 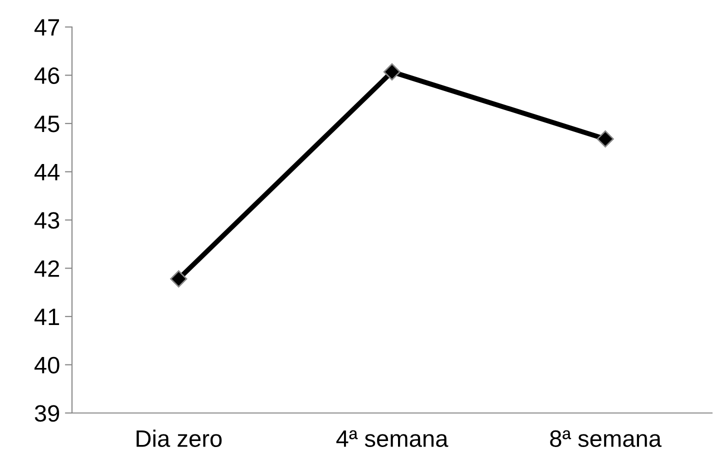 I want to click on y-tick-label: 42, so click(x=47, y=268).